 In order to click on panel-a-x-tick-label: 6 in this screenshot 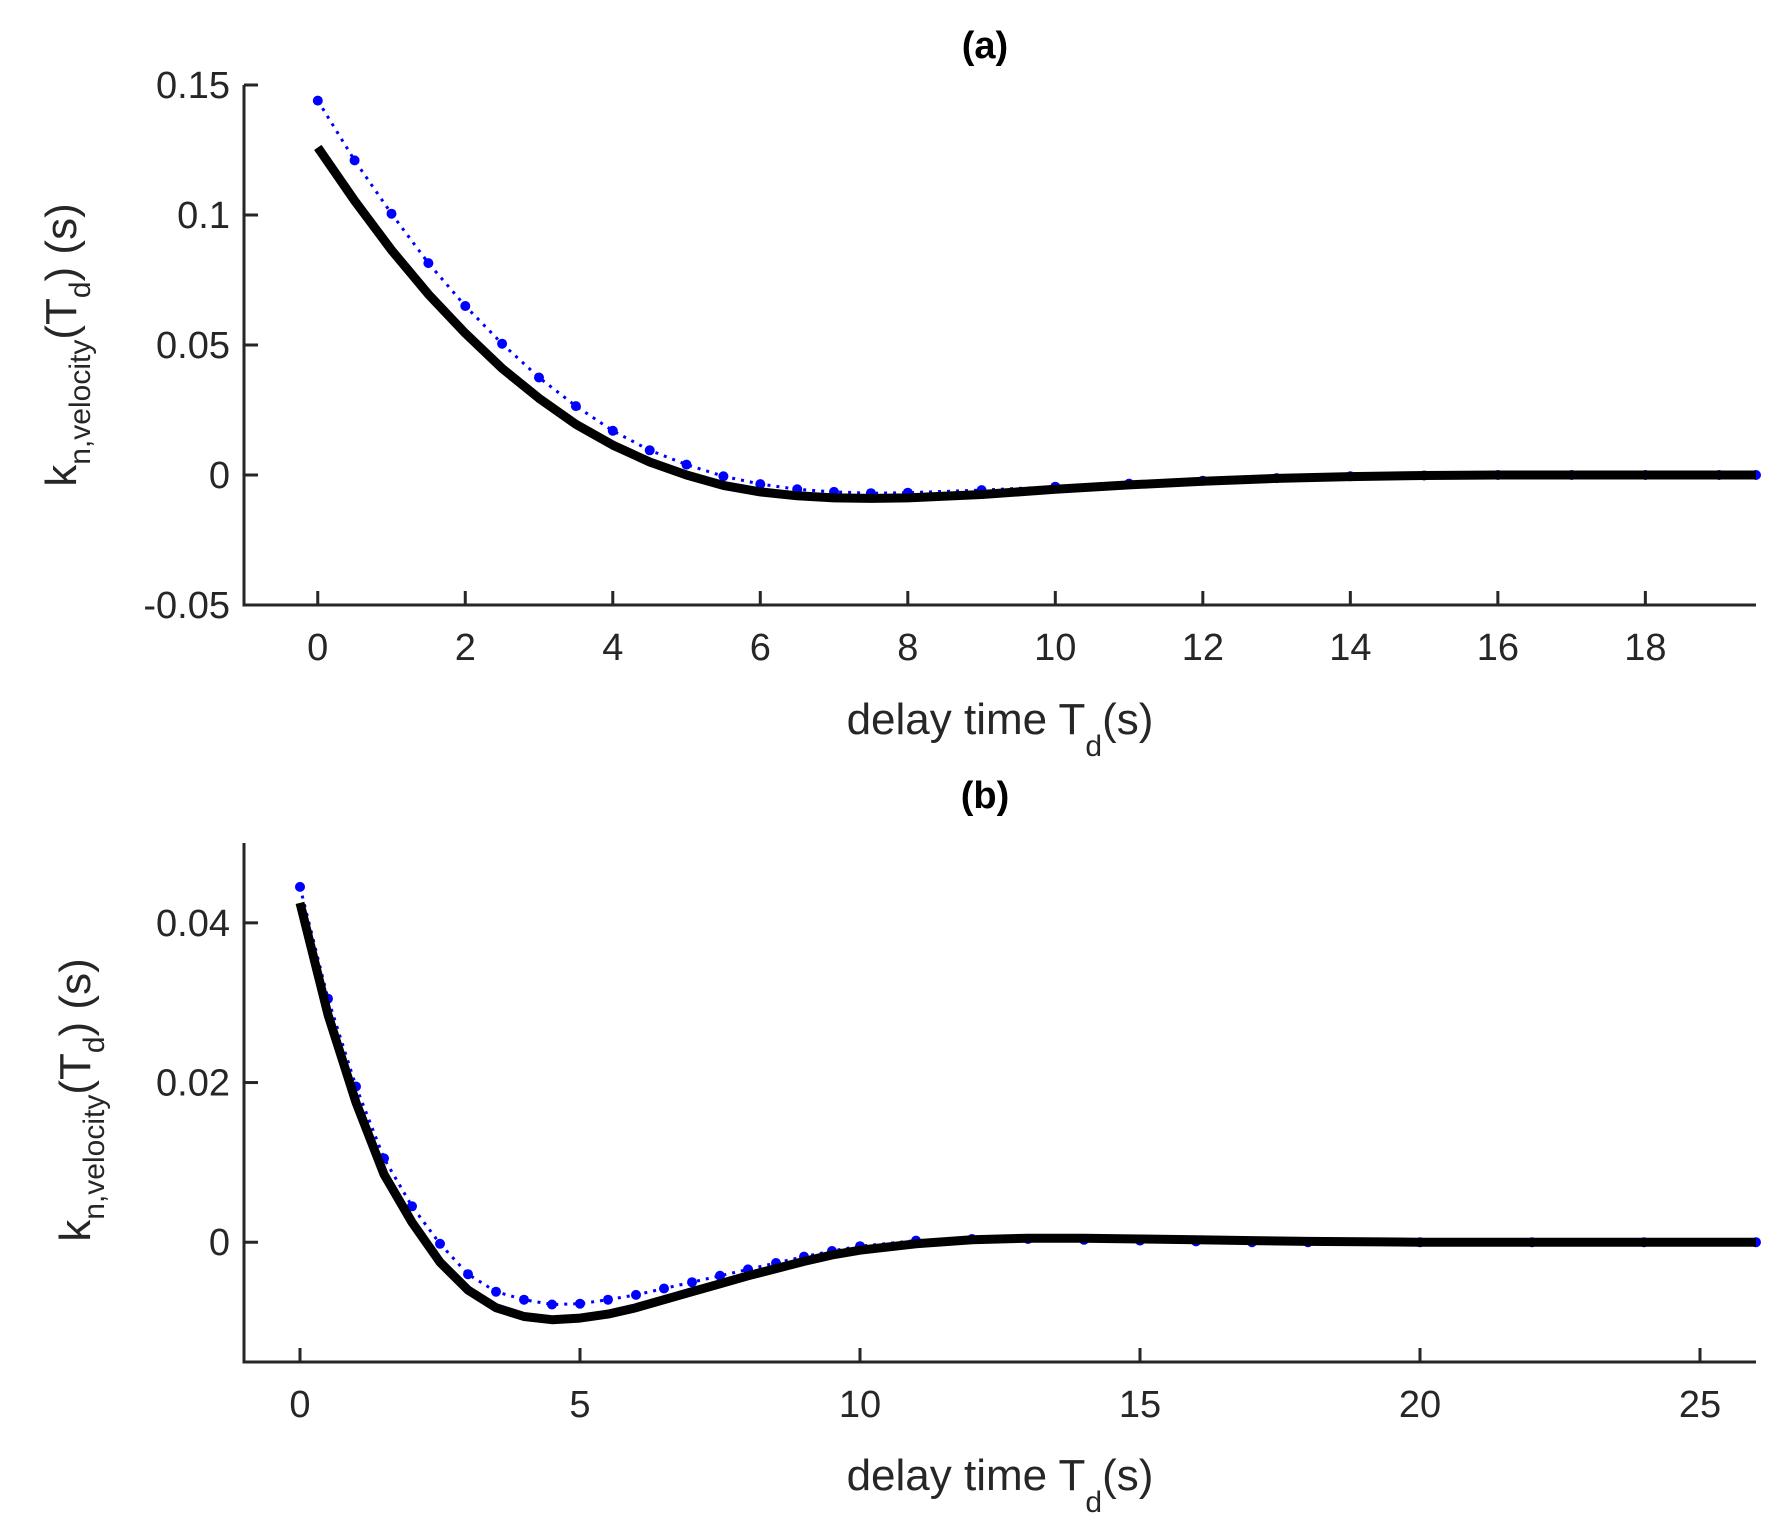, I will do `click(760, 648)`.